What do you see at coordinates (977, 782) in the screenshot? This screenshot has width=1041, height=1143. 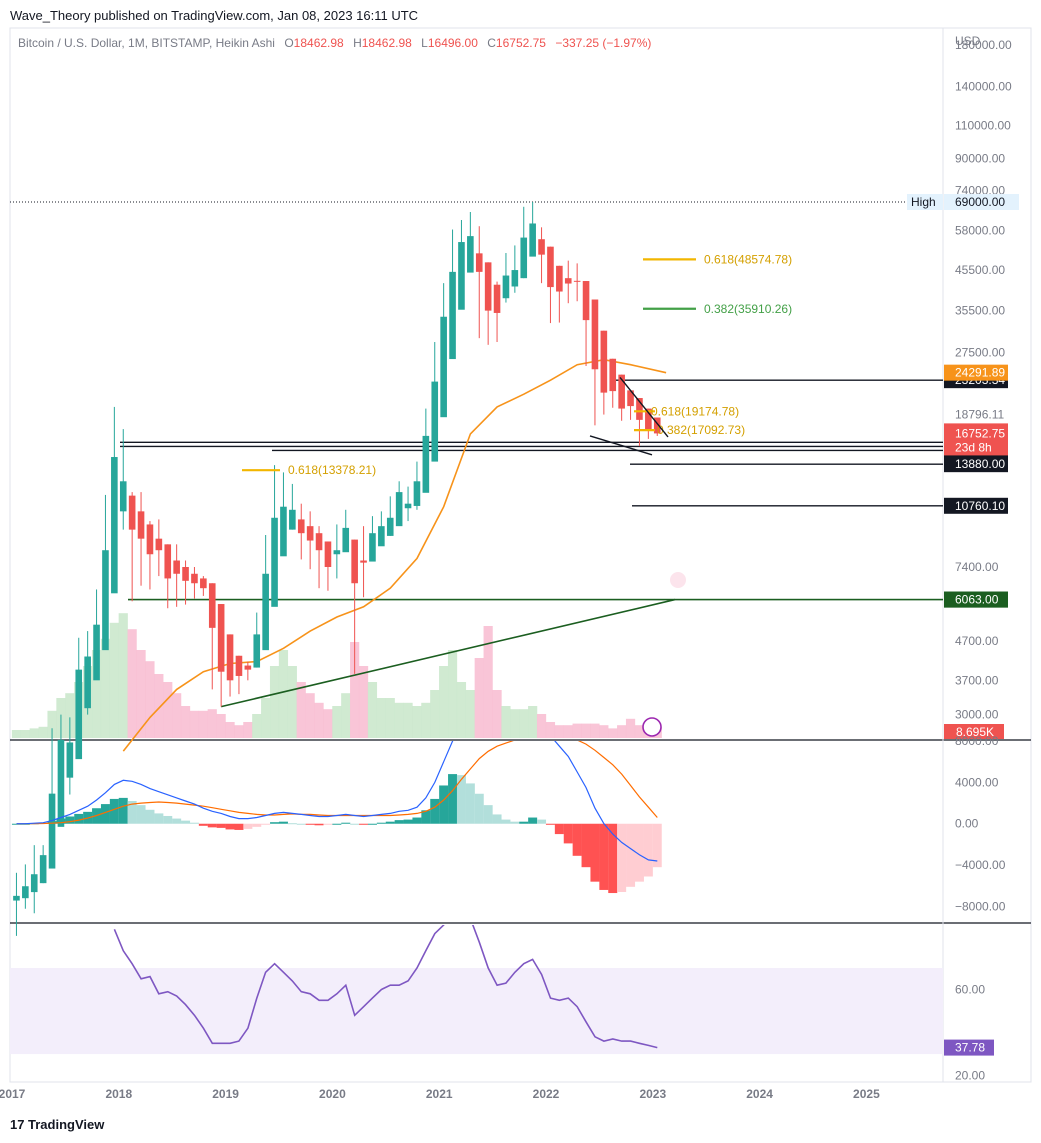 I see `macd-tick-label: 4000.00` at bounding box center [977, 782].